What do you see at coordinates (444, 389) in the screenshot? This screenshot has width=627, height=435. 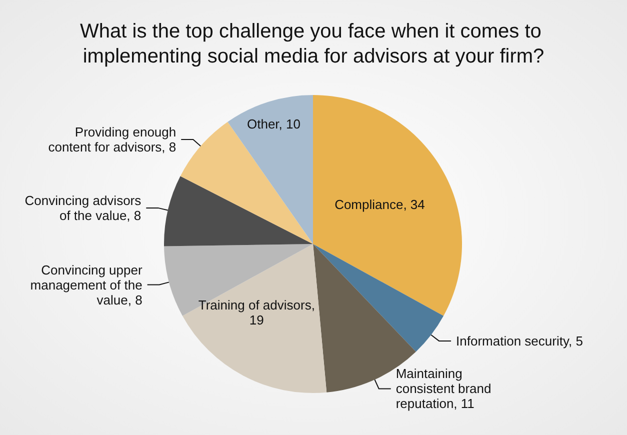 I see `slice-label: Maintaining consistent brand reputation, 11` at bounding box center [444, 389].